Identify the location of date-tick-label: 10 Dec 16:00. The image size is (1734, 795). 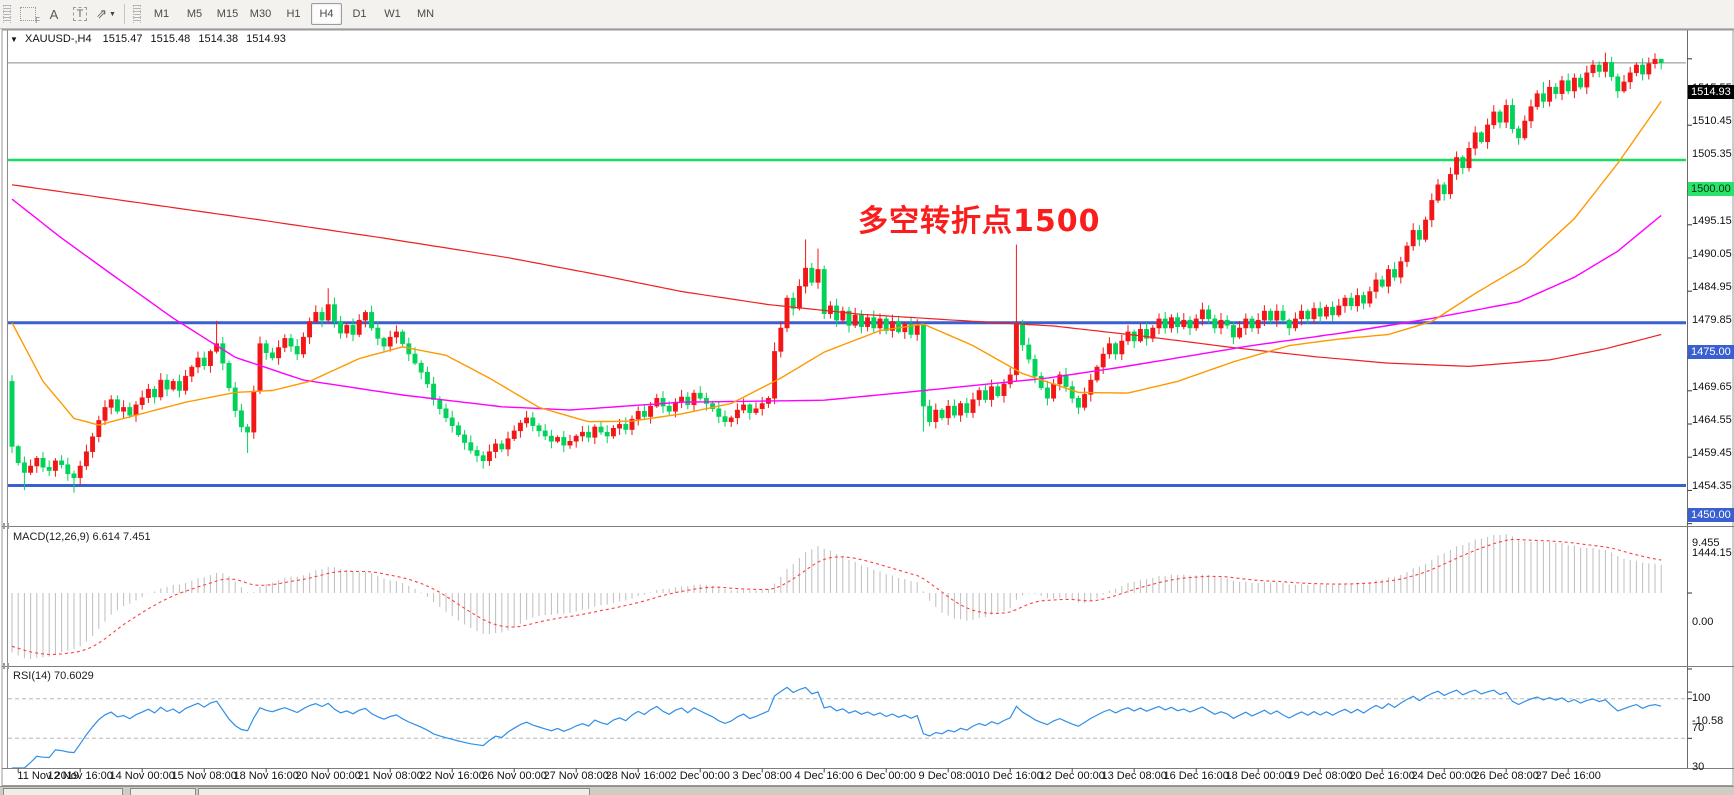
(1010, 776).